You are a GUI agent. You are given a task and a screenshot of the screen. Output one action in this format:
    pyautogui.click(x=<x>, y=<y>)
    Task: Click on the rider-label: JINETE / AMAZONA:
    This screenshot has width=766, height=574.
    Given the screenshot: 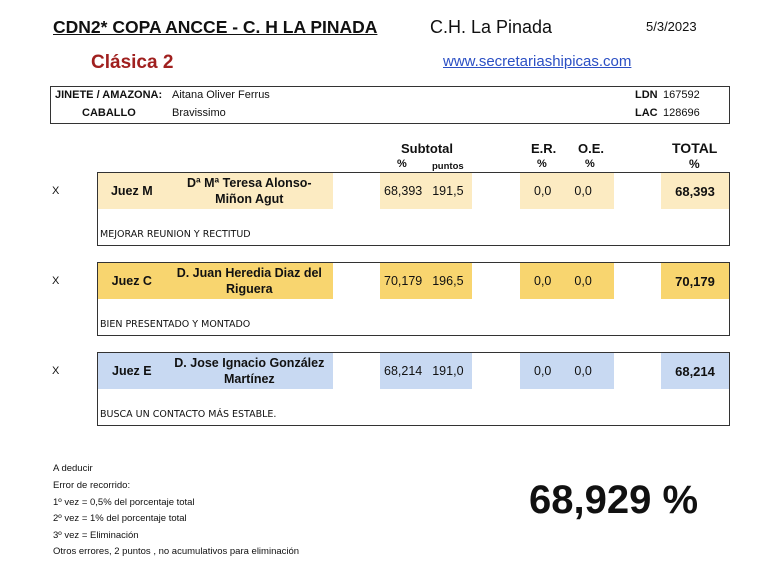 What is the action you would take?
    pyautogui.click(x=109, y=95)
    